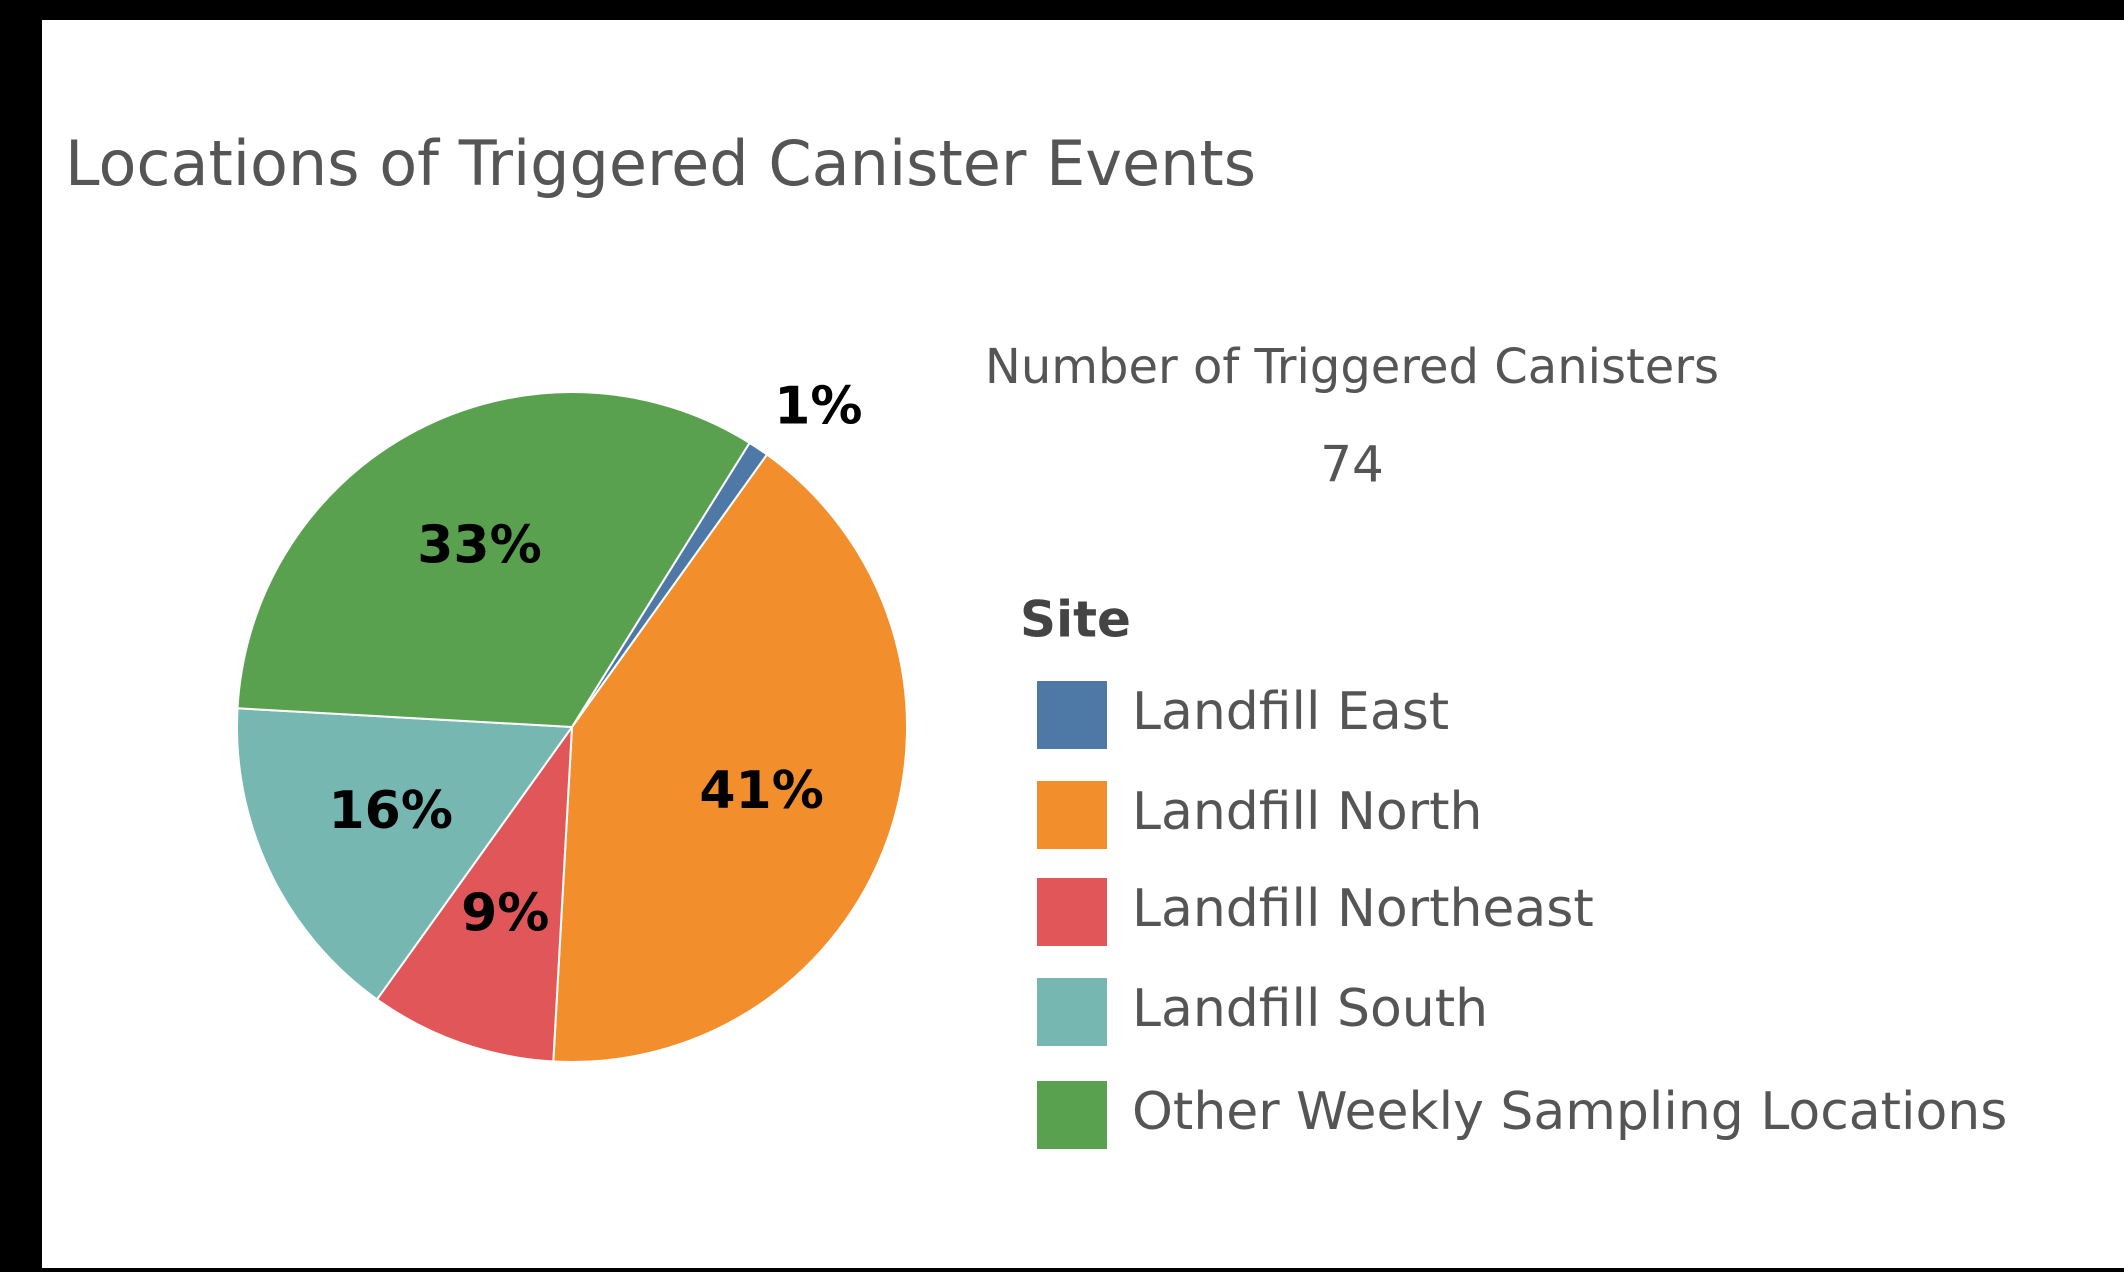 The height and width of the screenshot is (1272, 2124). Describe the element at coordinates (1352, 367) in the screenshot. I see `kpi-label: Number of Triggered Canisters` at that location.